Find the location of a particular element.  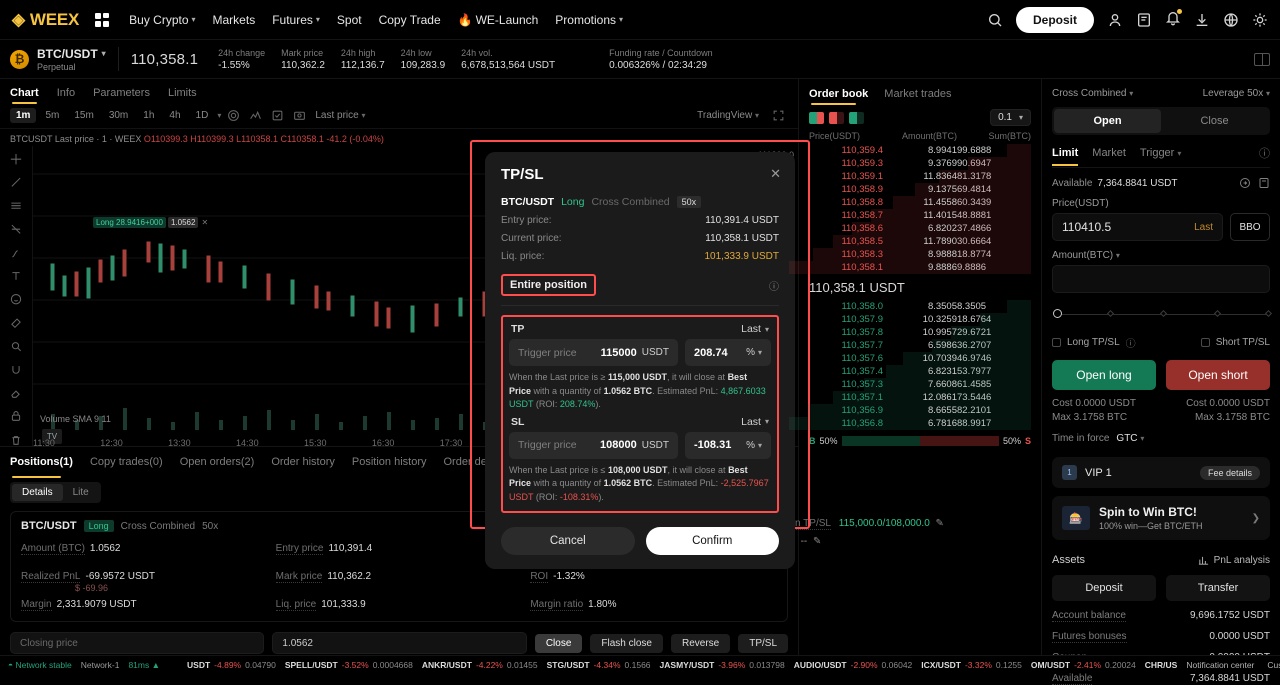

nav-item-we-launch: 🔥 WE-Launch is located at coordinates (498, 19).